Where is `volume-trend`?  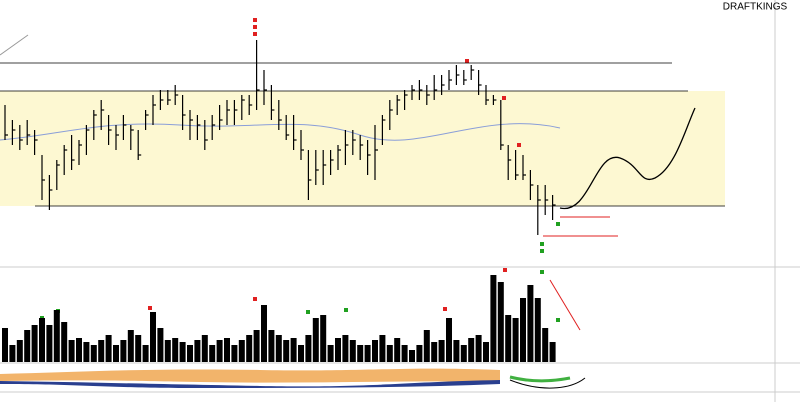
volume-trend is located at coordinates (565, 305).